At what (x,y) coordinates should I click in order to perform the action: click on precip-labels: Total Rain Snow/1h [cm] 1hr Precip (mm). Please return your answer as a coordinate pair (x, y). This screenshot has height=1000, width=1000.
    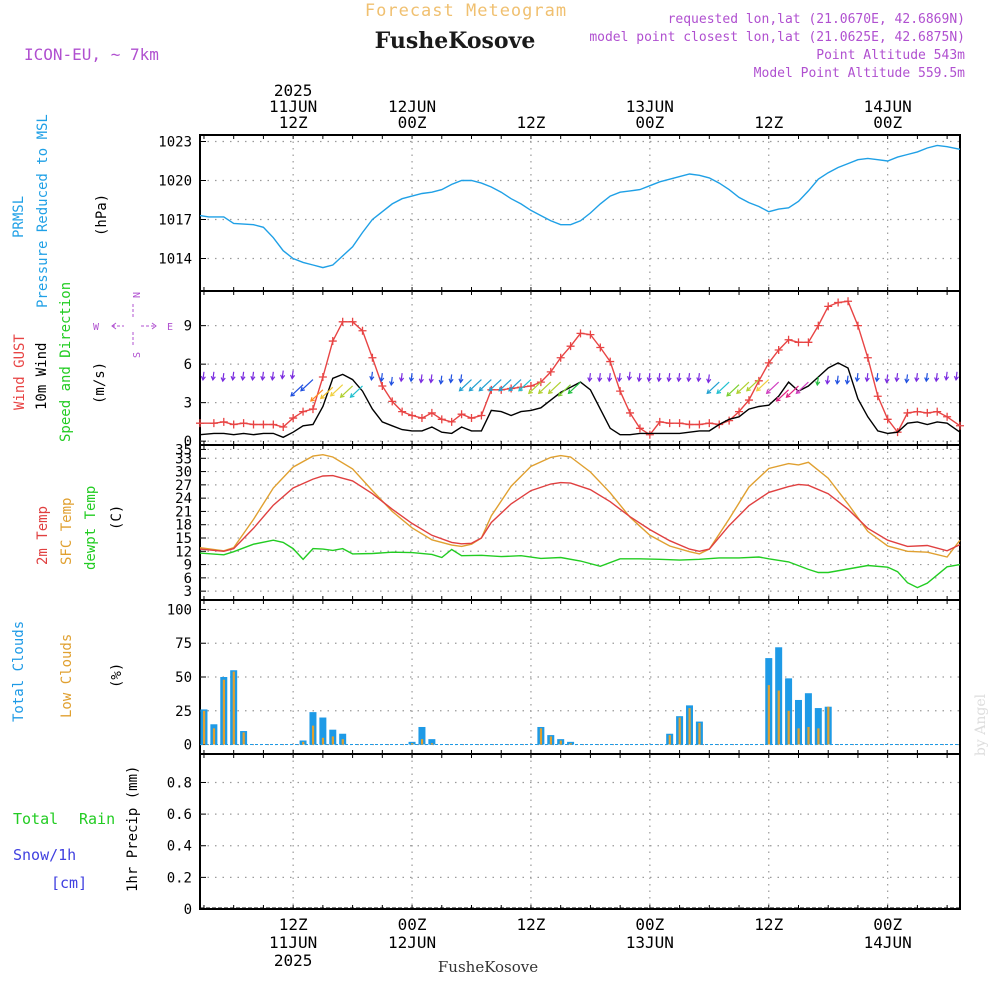
    Looking at the image, I should click on (77, 829).